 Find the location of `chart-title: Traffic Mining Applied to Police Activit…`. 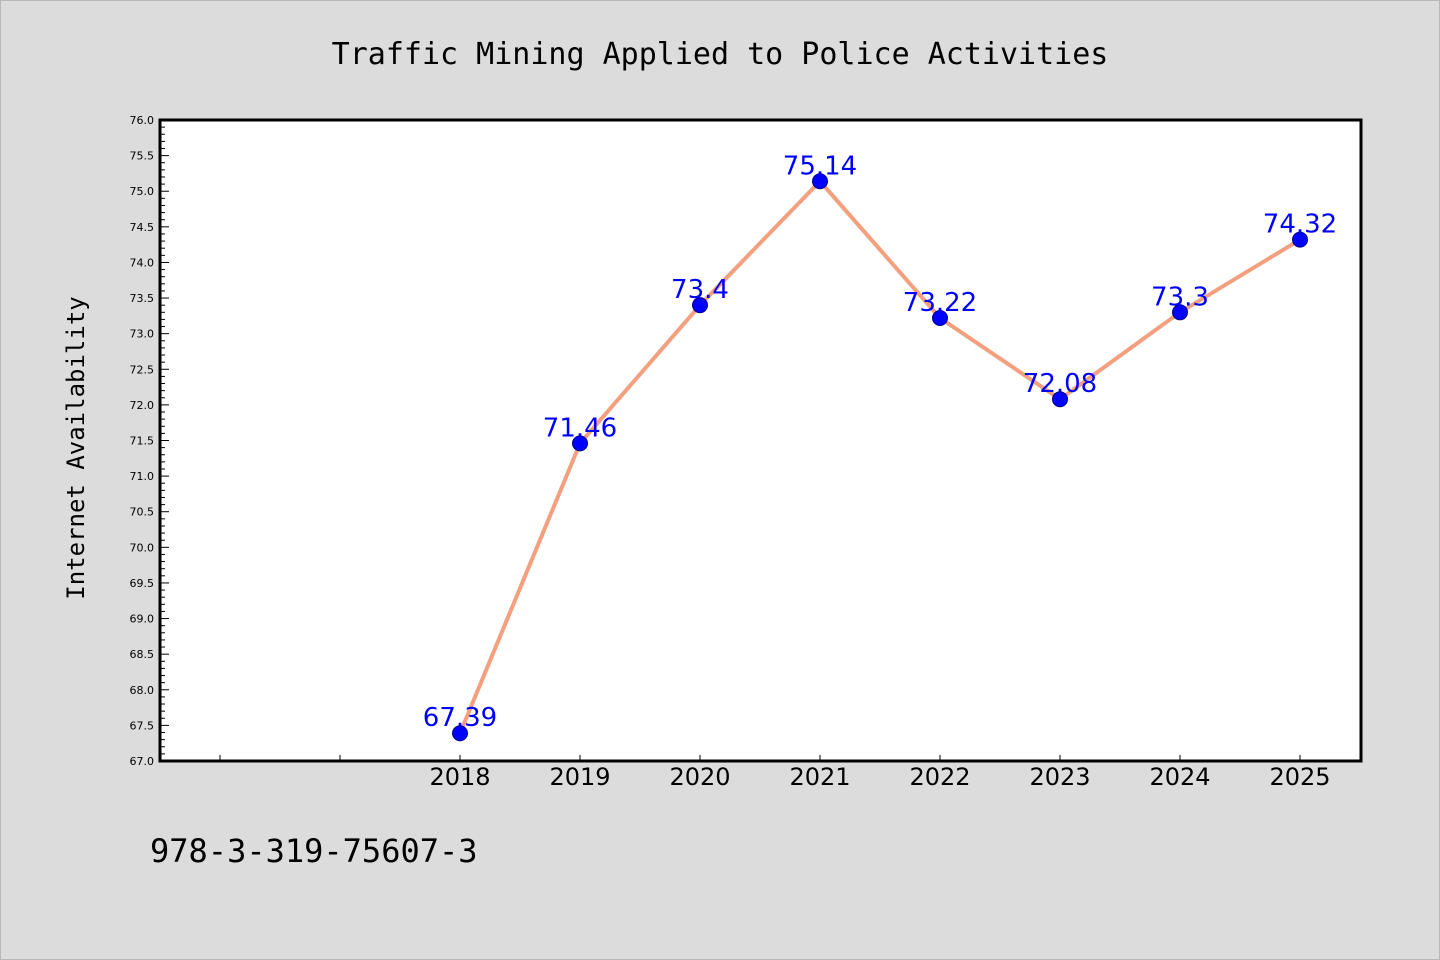

chart-title: Traffic Mining Applied to Police Activit… is located at coordinates (720, 54).